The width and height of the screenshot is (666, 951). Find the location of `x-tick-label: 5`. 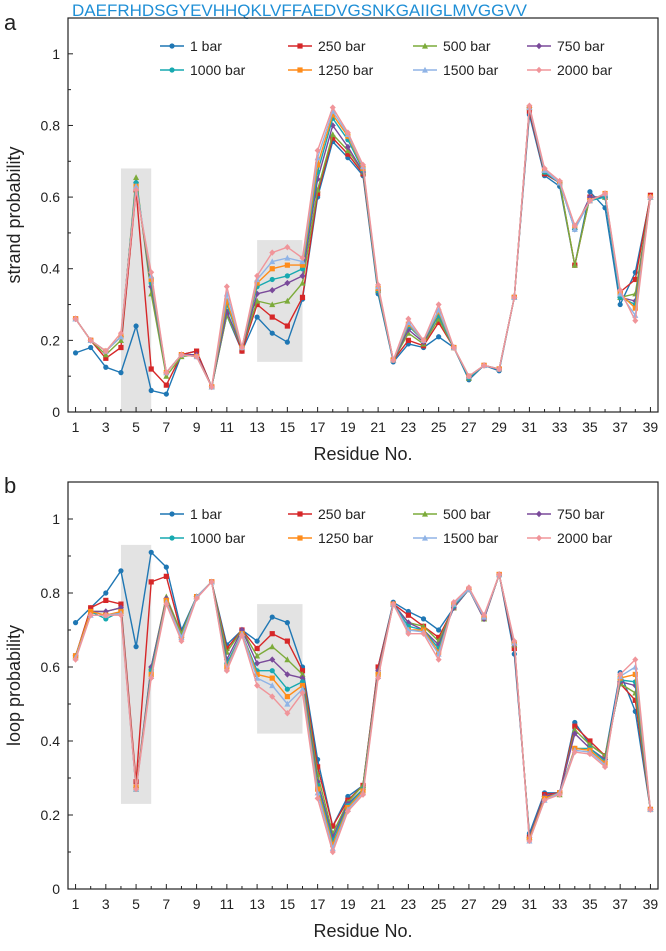

x-tick-label: 5 is located at coordinates (136, 904).